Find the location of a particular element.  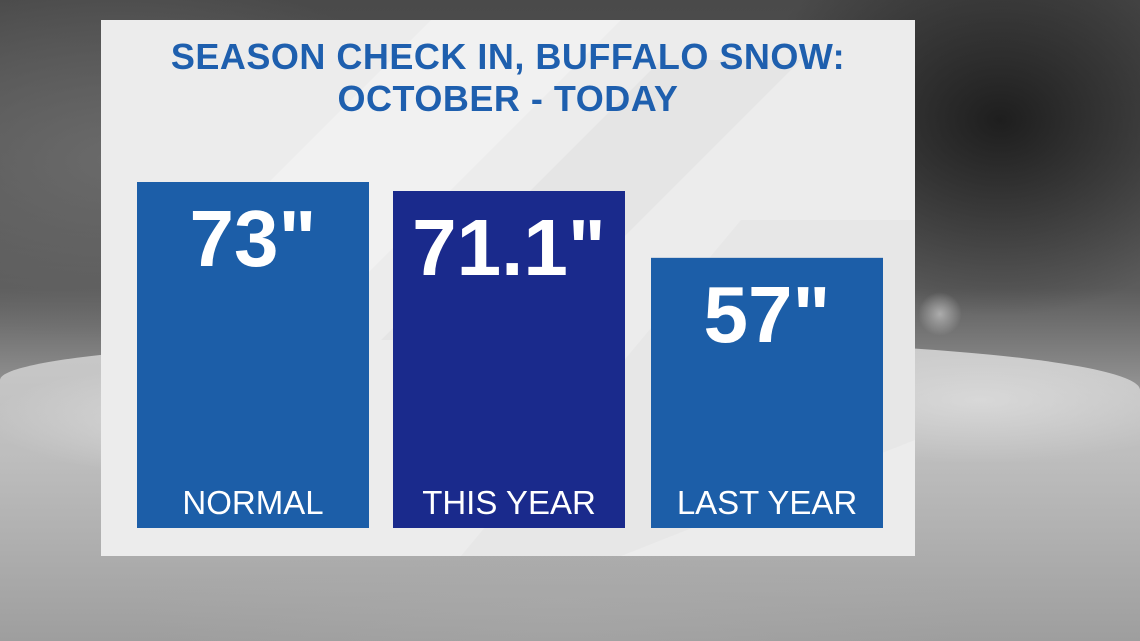

bar-category-label: LAST YEAR is located at coordinates (767, 502).